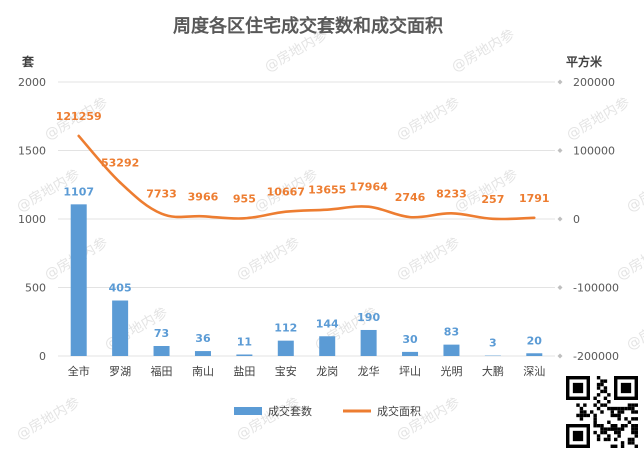 This screenshot has height=453, width=644. What do you see at coordinates (203, 338) in the screenshot?
I see `bar-data-label: 36` at bounding box center [203, 338].